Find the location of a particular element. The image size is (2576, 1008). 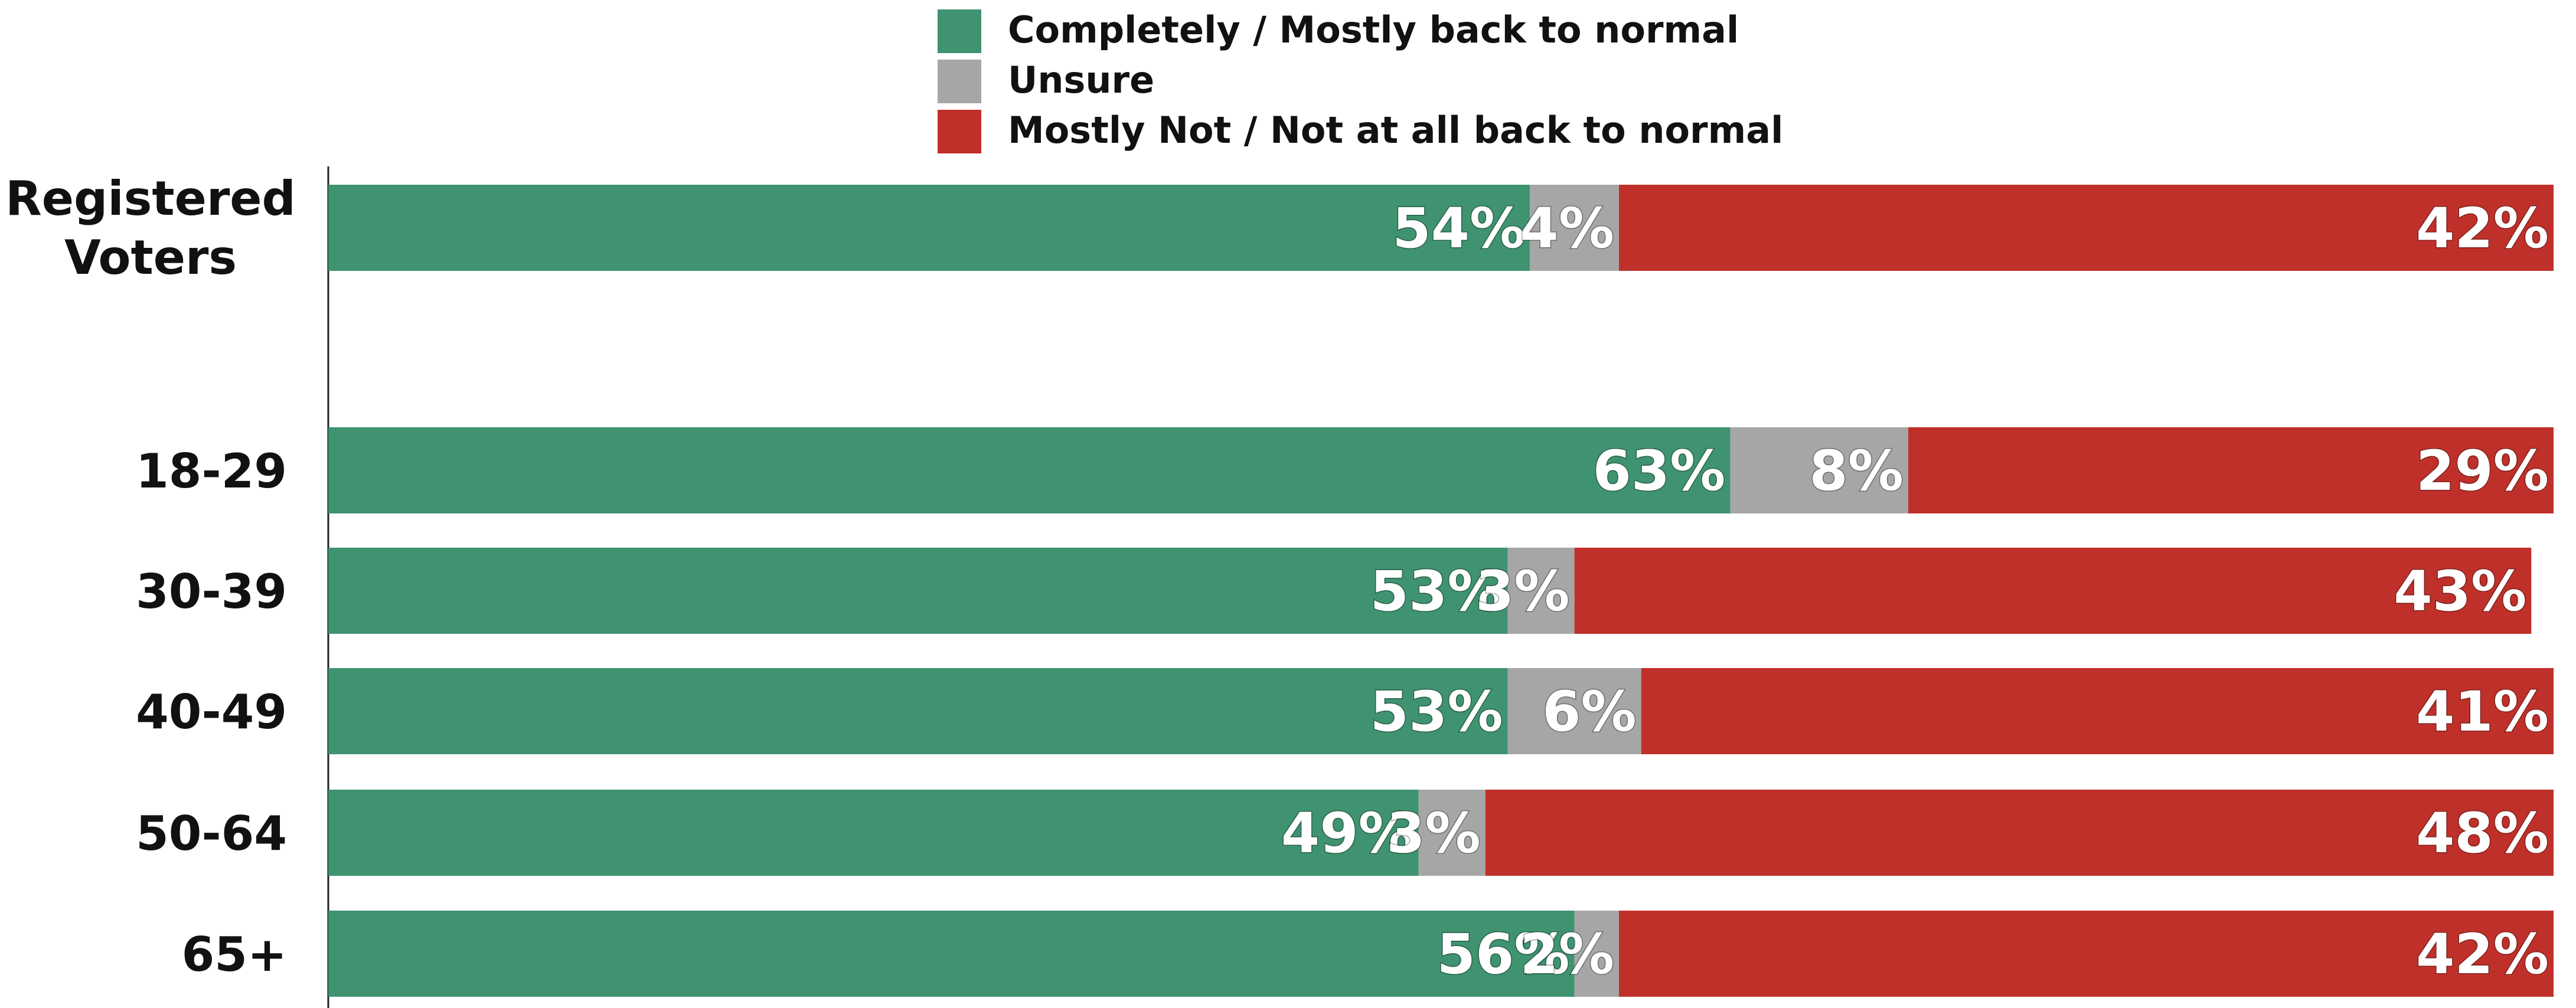

data-label-50-64-completely-mostly-back-to-normal: 49% is located at coordinates (1347, 833).